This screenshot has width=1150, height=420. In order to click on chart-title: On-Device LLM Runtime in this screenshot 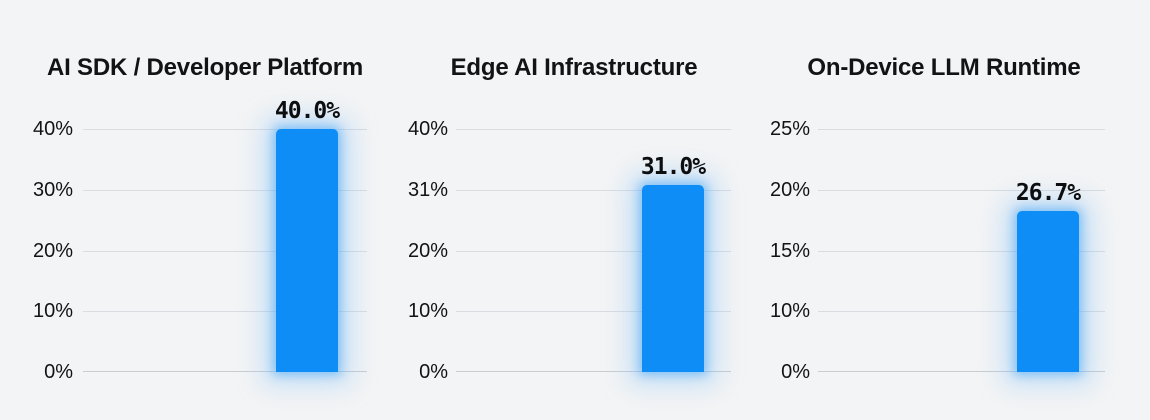, I will do `click(944, 67)`.